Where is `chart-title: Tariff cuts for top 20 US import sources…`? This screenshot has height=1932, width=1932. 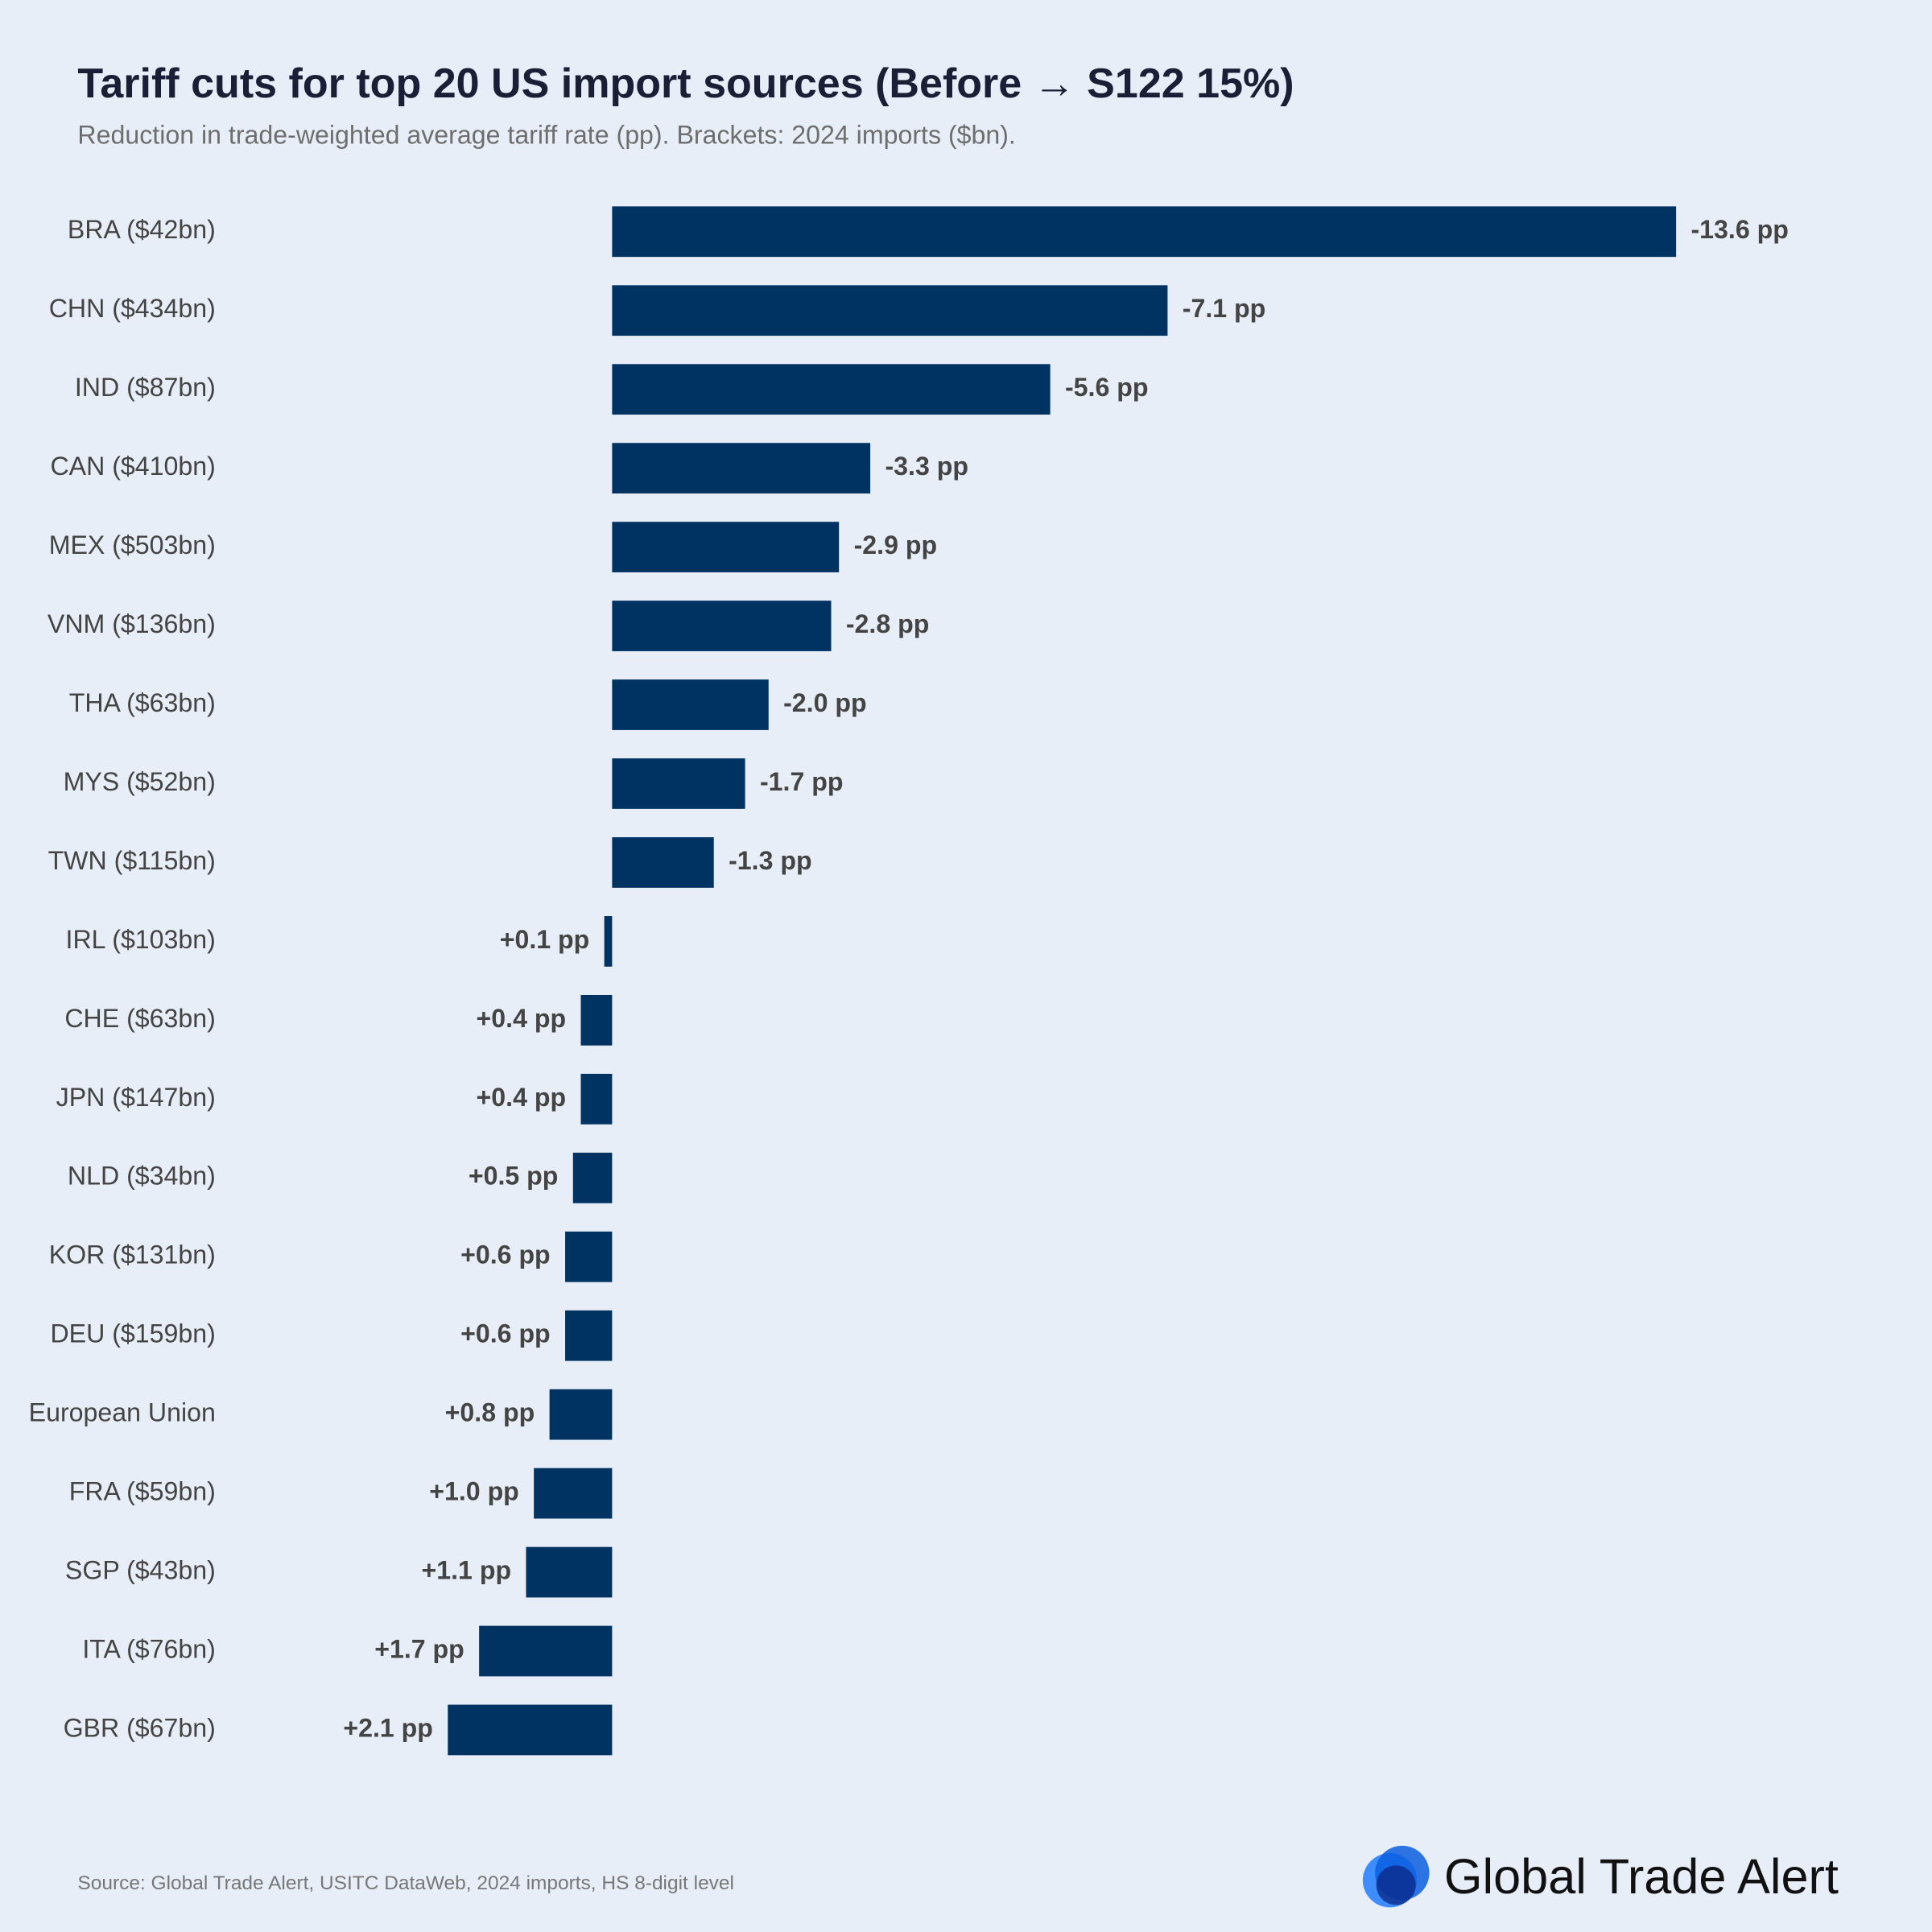
chart-title: Tariff cuts for top 20 US import sources… is located at coordinates (685, 83).